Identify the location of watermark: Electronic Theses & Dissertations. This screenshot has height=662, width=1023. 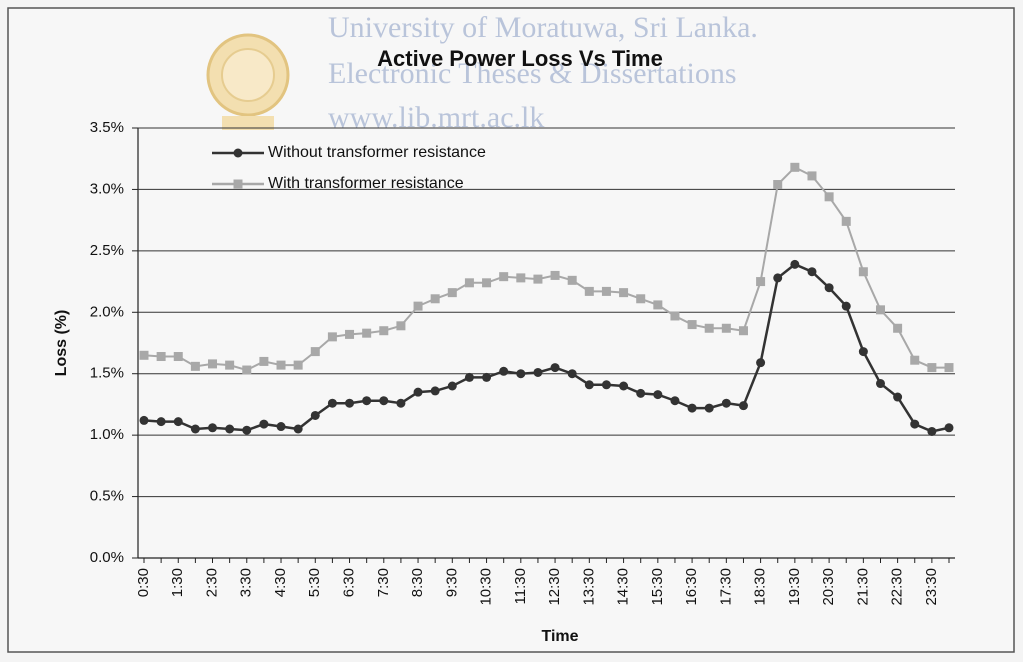
(532, 73).